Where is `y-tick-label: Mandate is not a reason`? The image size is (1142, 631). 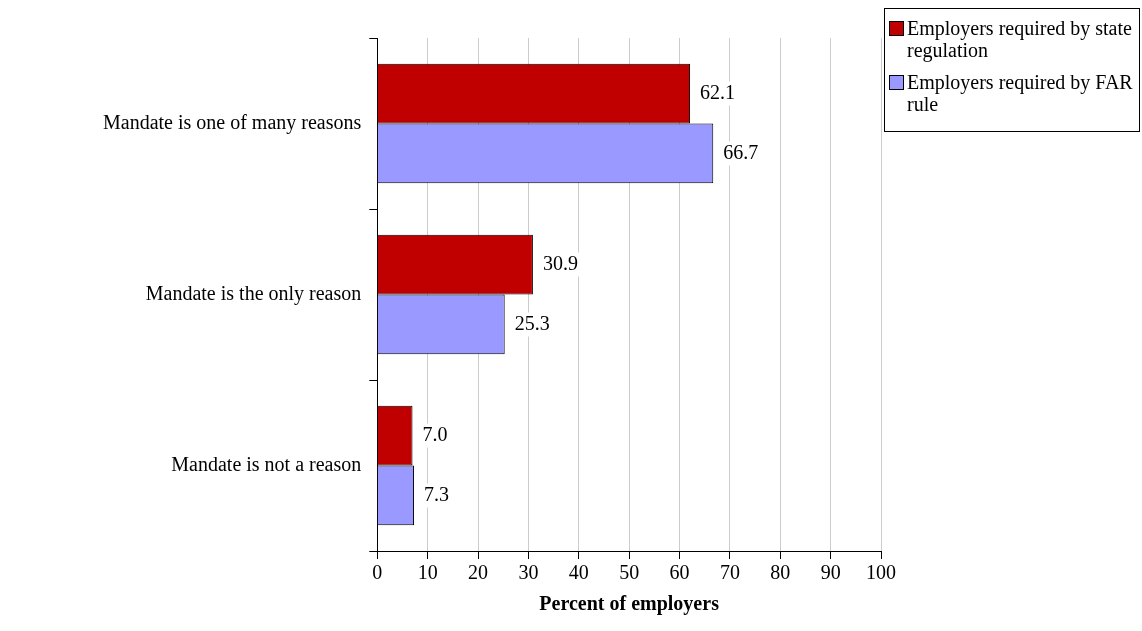 y-tick-label: Mandate is not a reason is located at coordinates (266, 463).